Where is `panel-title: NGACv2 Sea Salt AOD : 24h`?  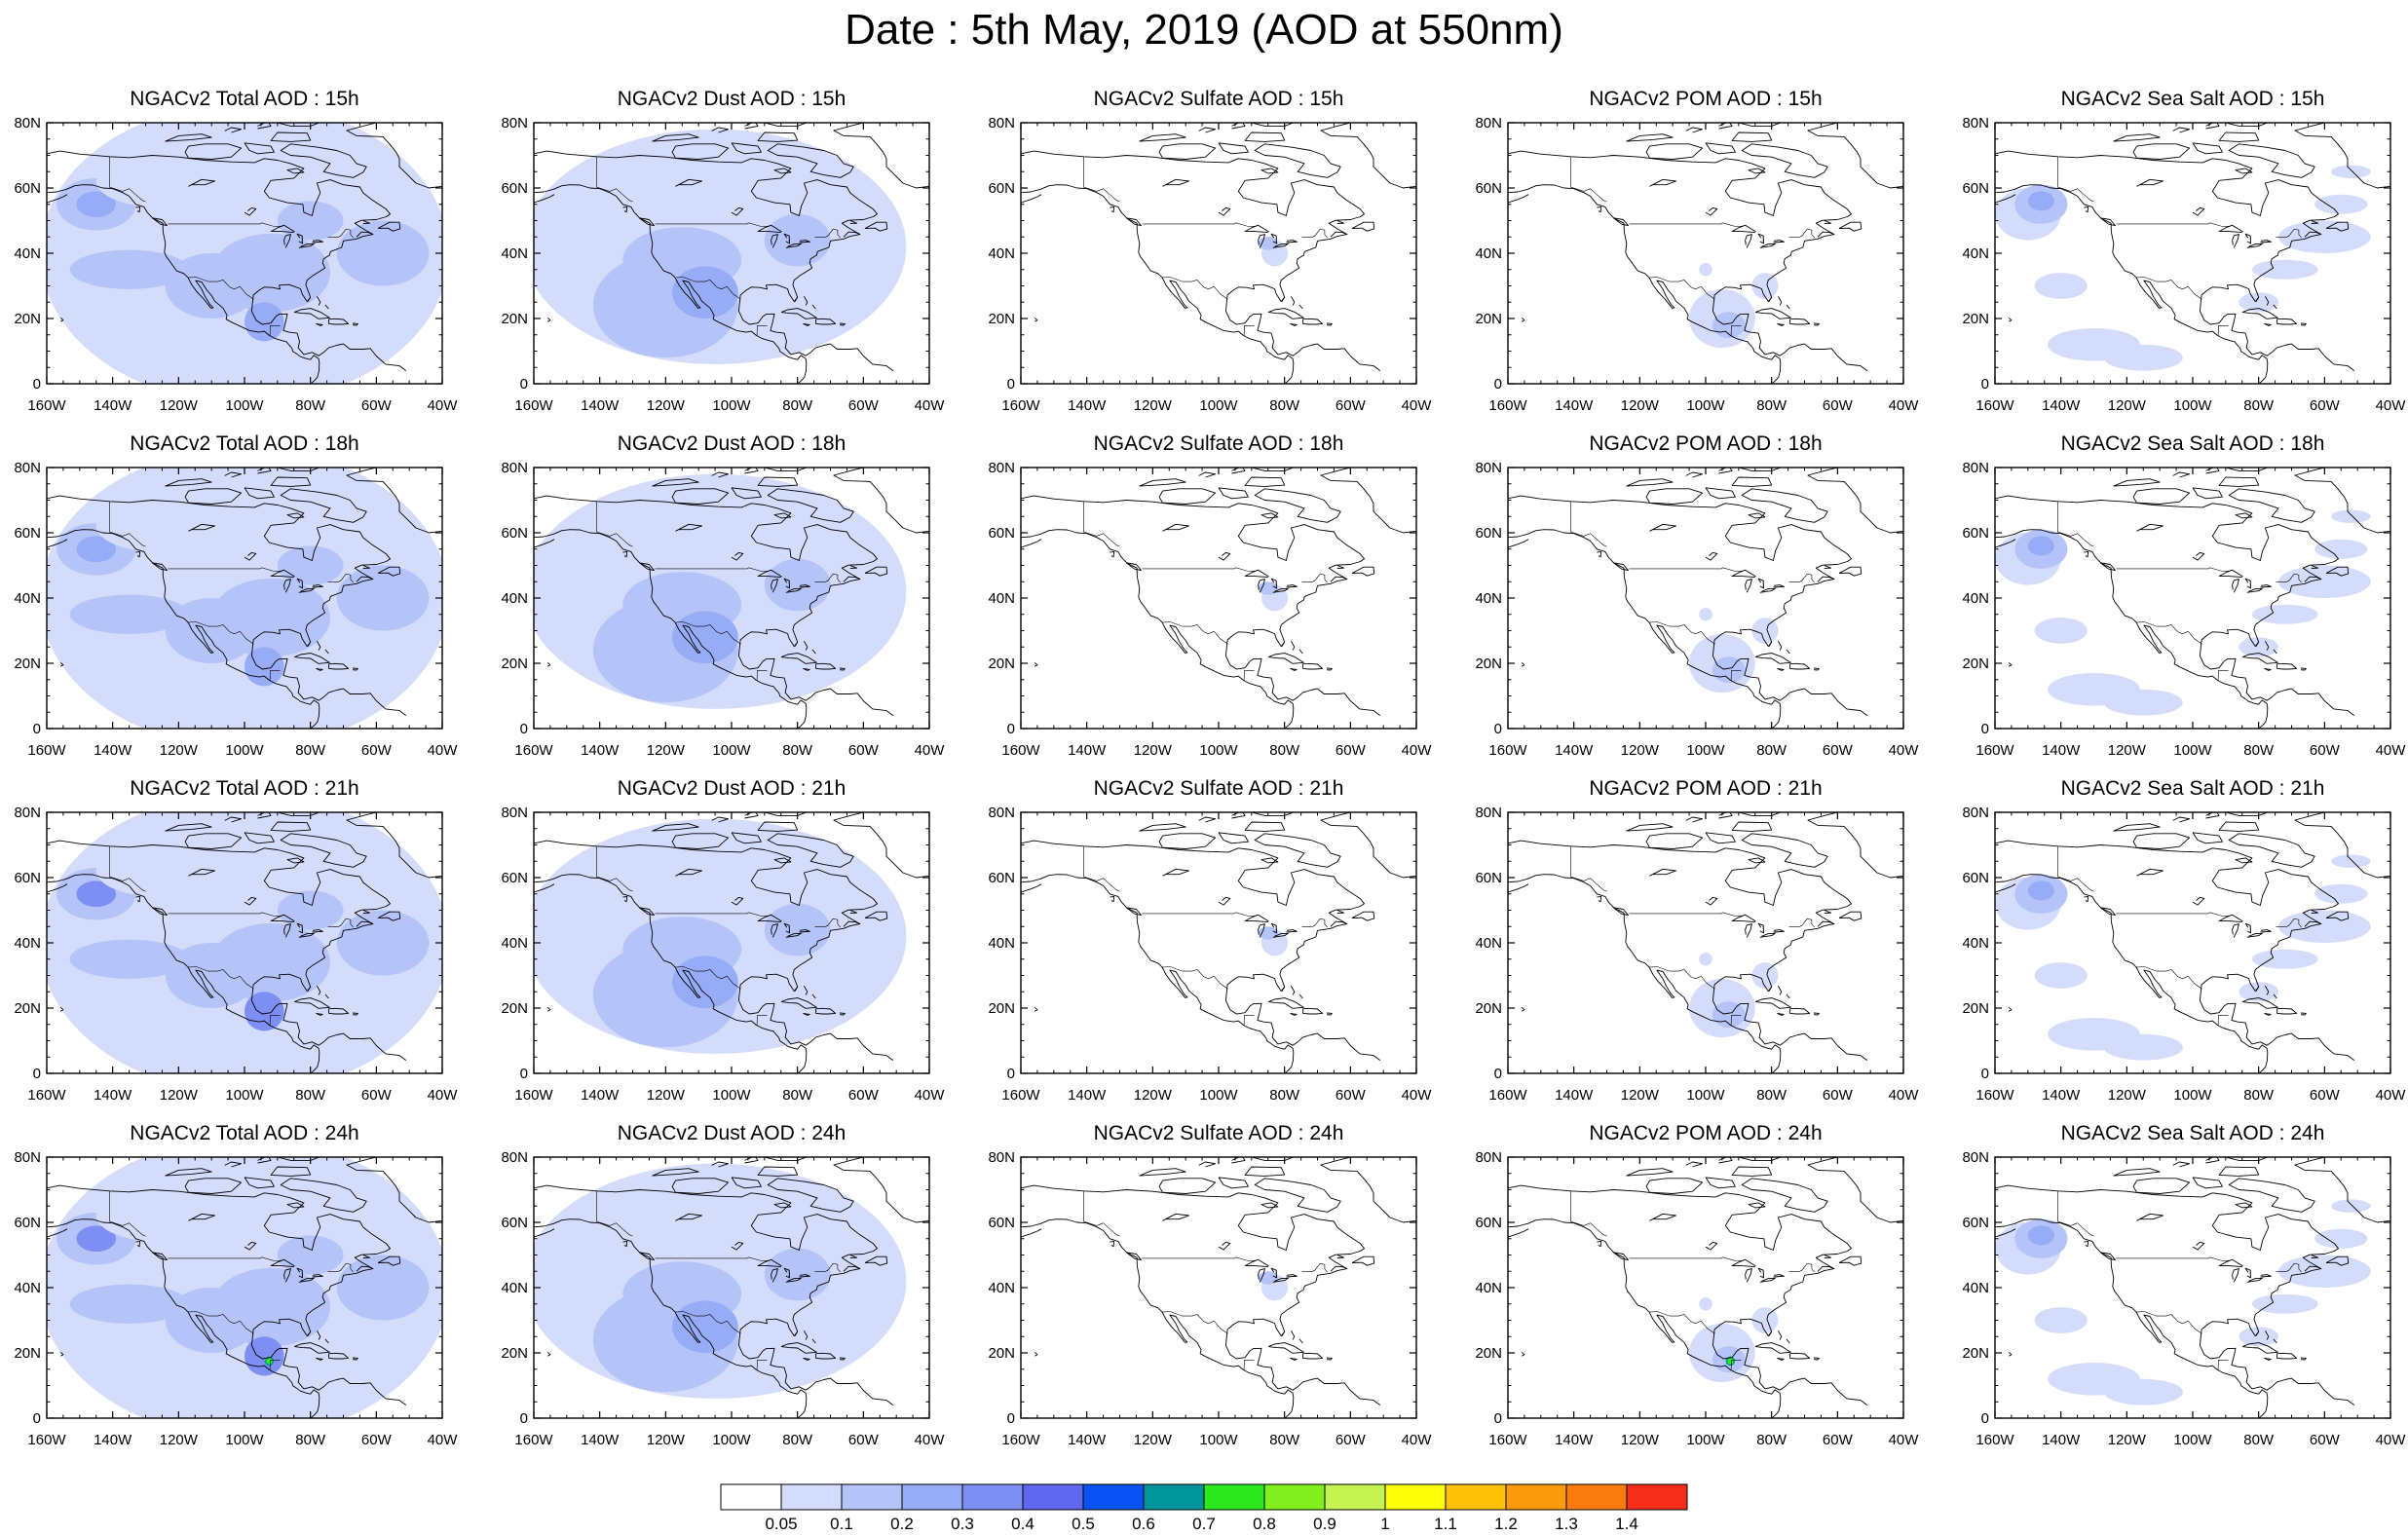
panel-title: NGACv2 Sea Salt AOD : 24h is located at coordinates (2192, 1133).